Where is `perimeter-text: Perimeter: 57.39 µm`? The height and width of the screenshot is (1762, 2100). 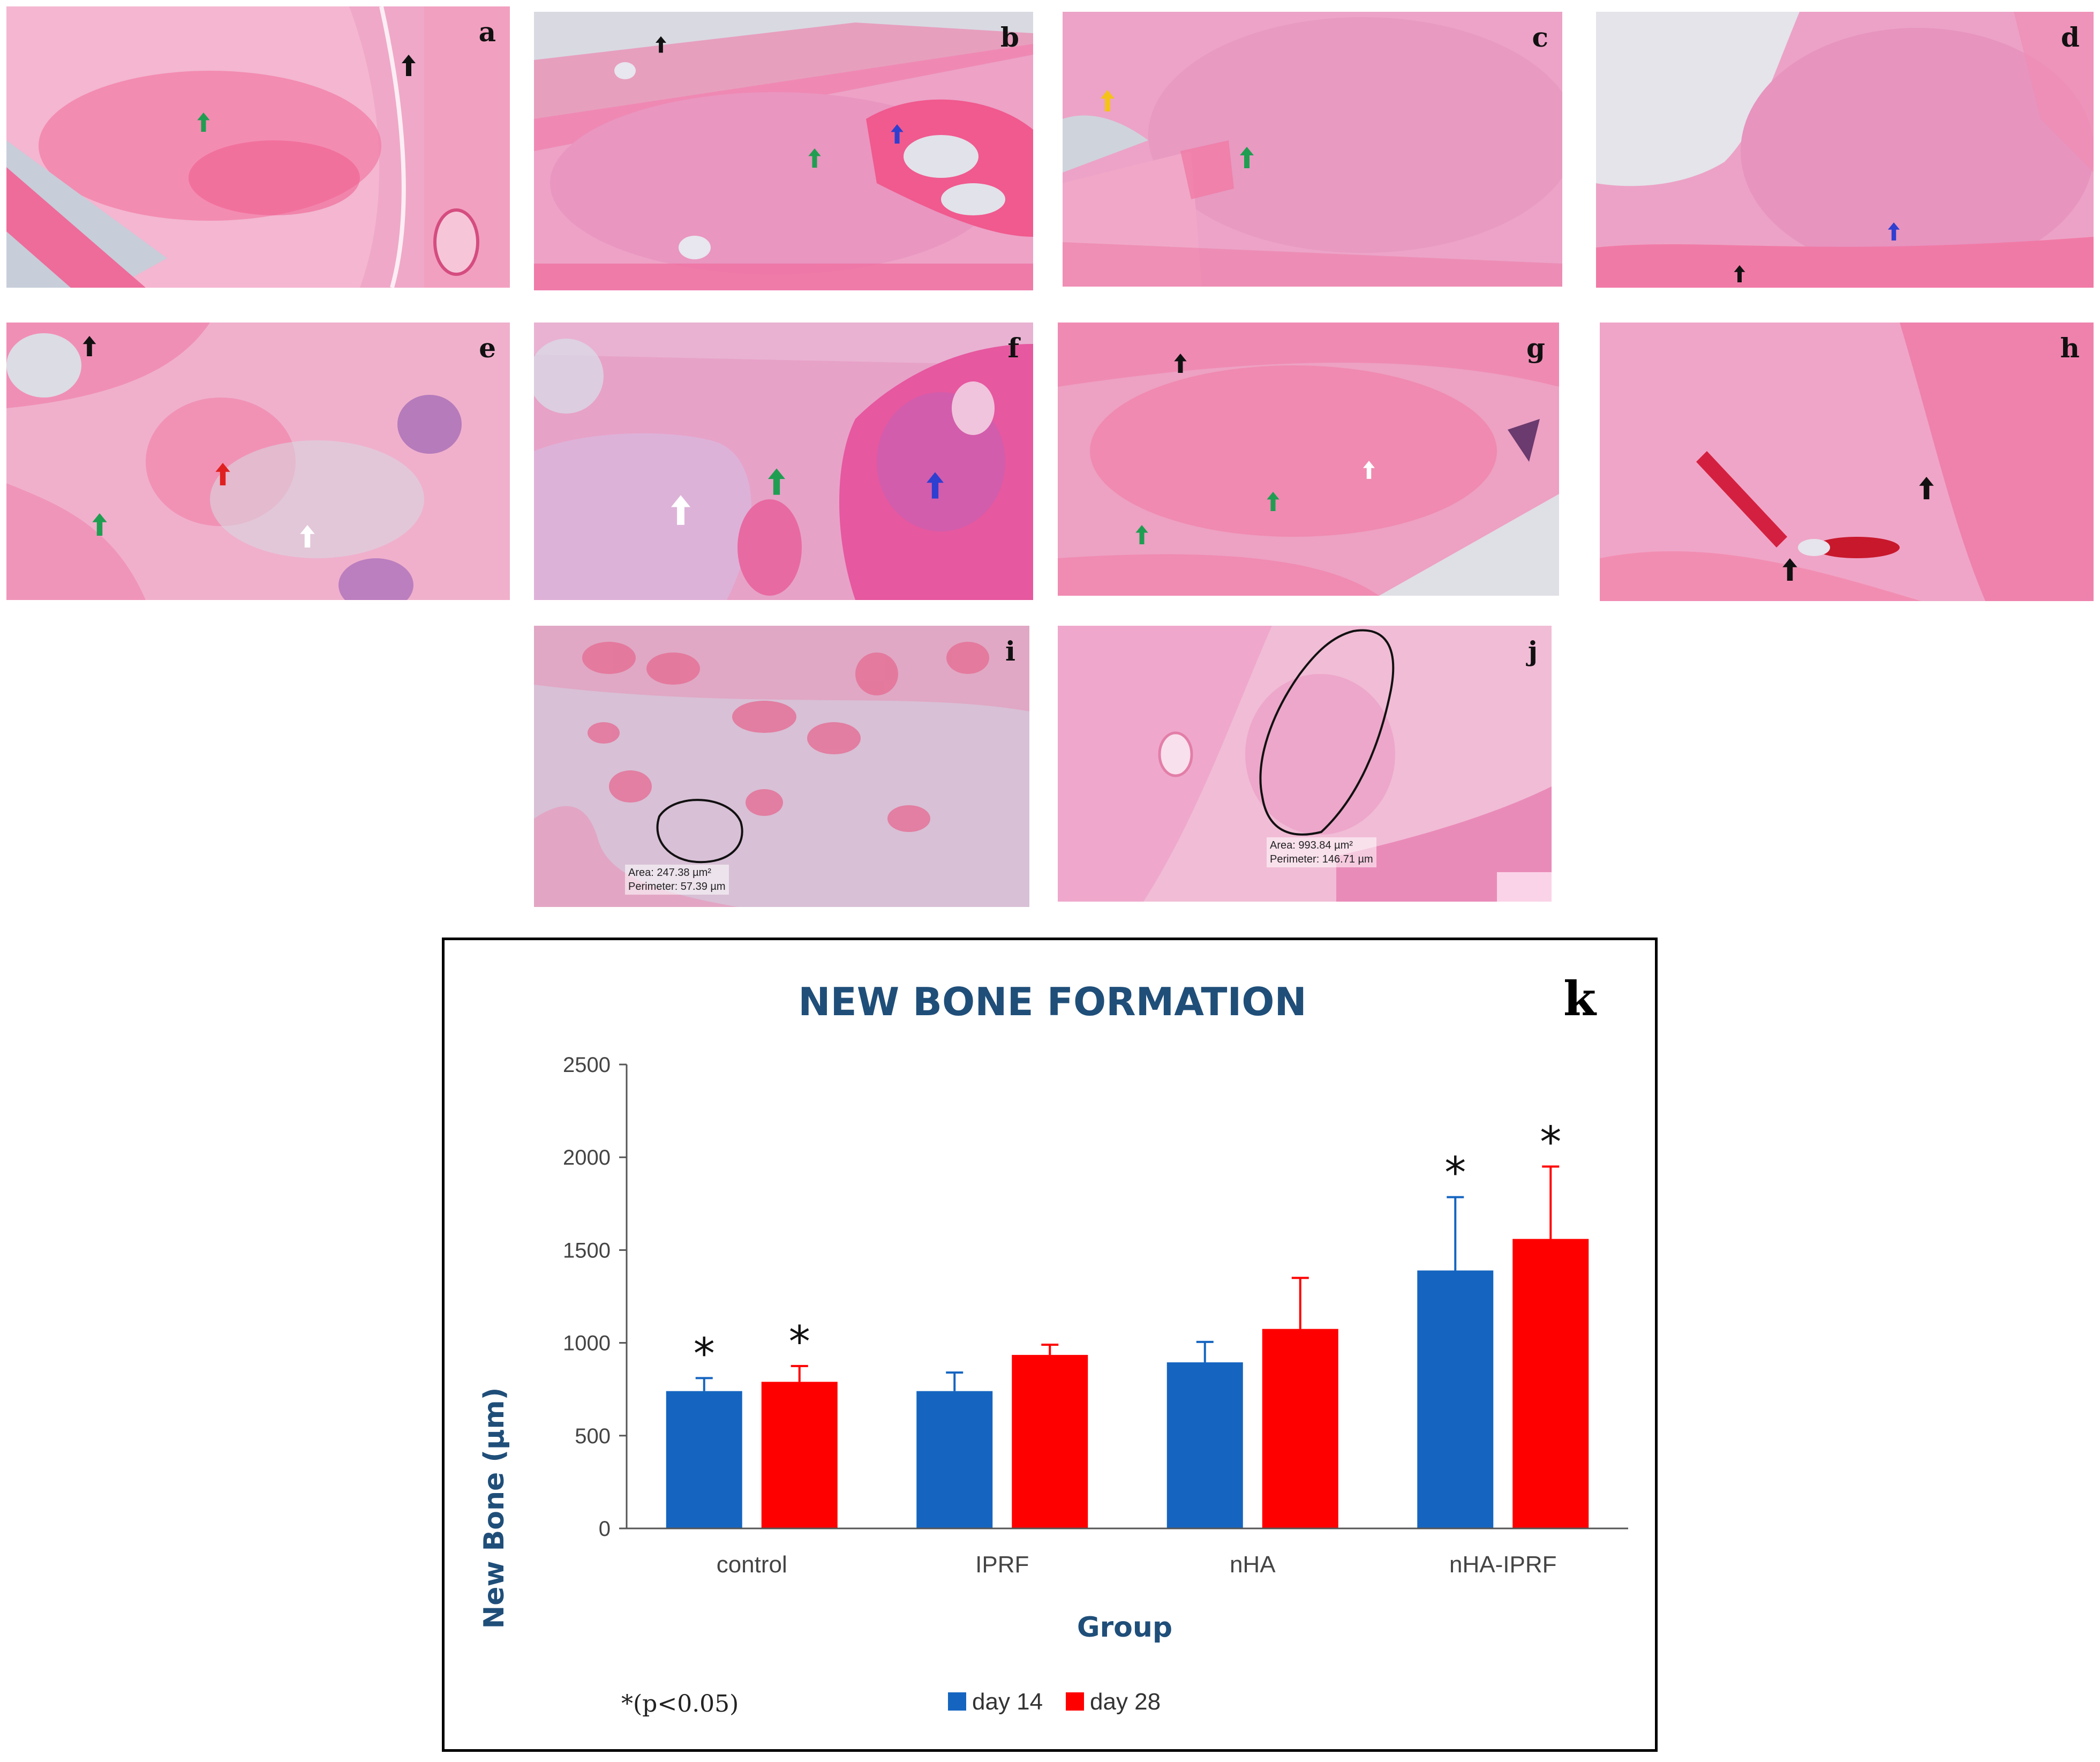
perimeter-text: Perimeter: 57.39 µm is located at coordinates (677, 887).